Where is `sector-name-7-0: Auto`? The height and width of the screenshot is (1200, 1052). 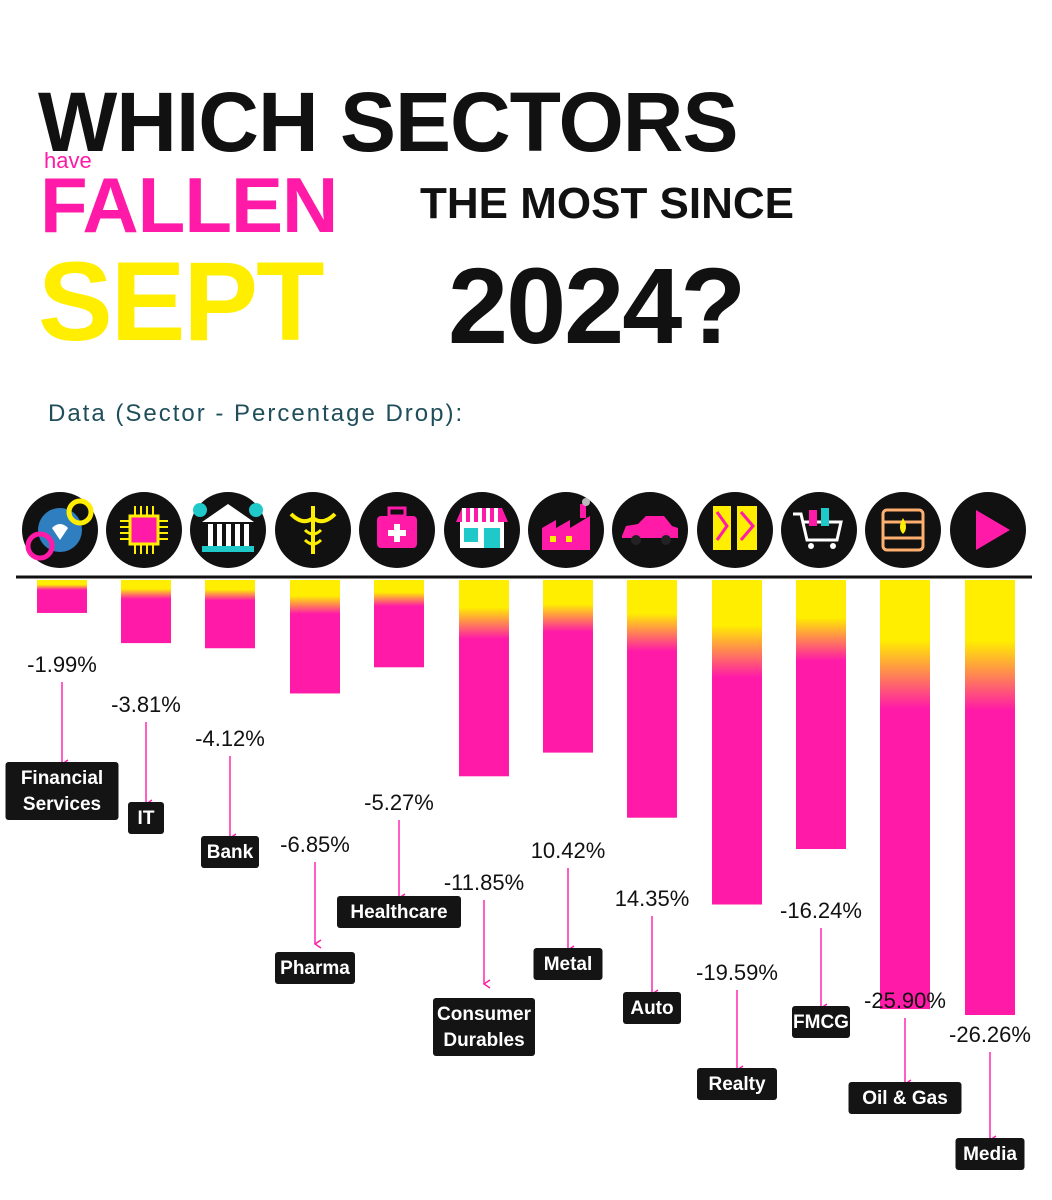 sector-name-7-0: Auto is located at coordinates (651, 1008).